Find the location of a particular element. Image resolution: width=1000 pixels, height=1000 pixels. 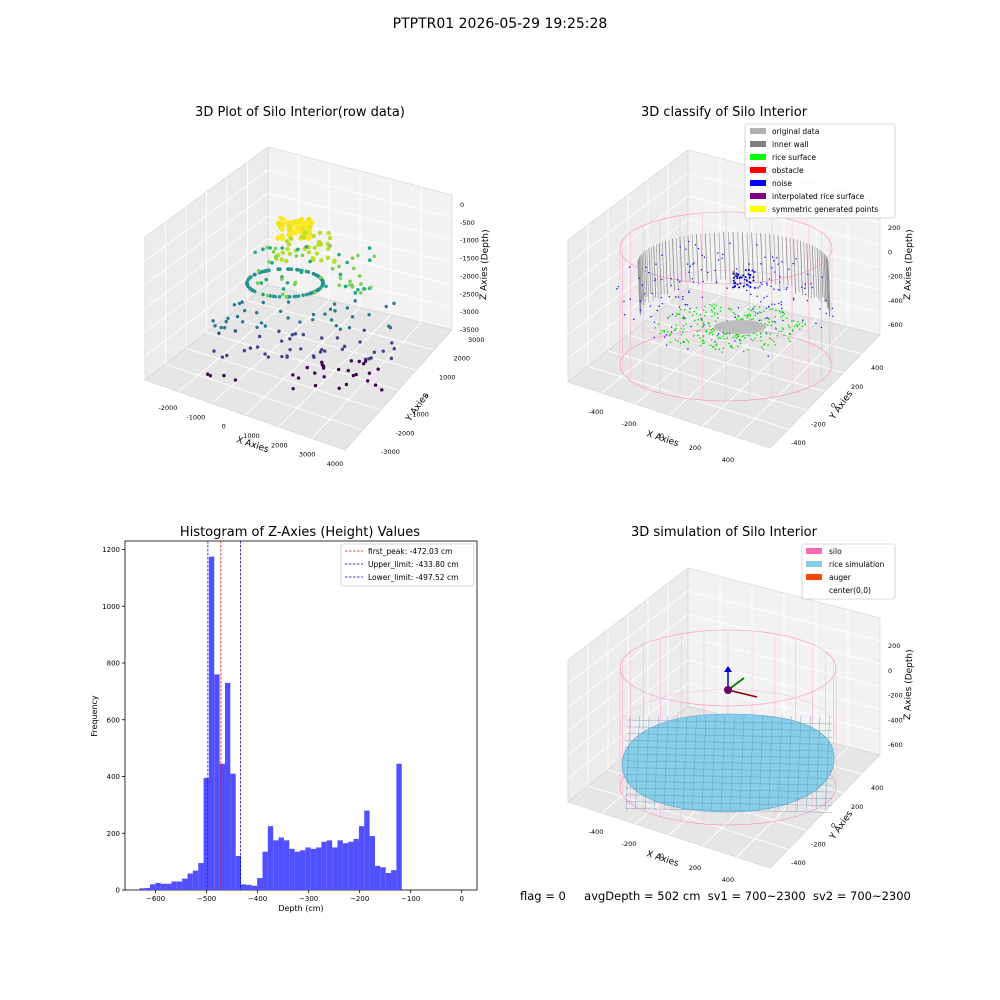

legend-label: Lower_limit: -497.52 cm is located at coordinates (413, 577).